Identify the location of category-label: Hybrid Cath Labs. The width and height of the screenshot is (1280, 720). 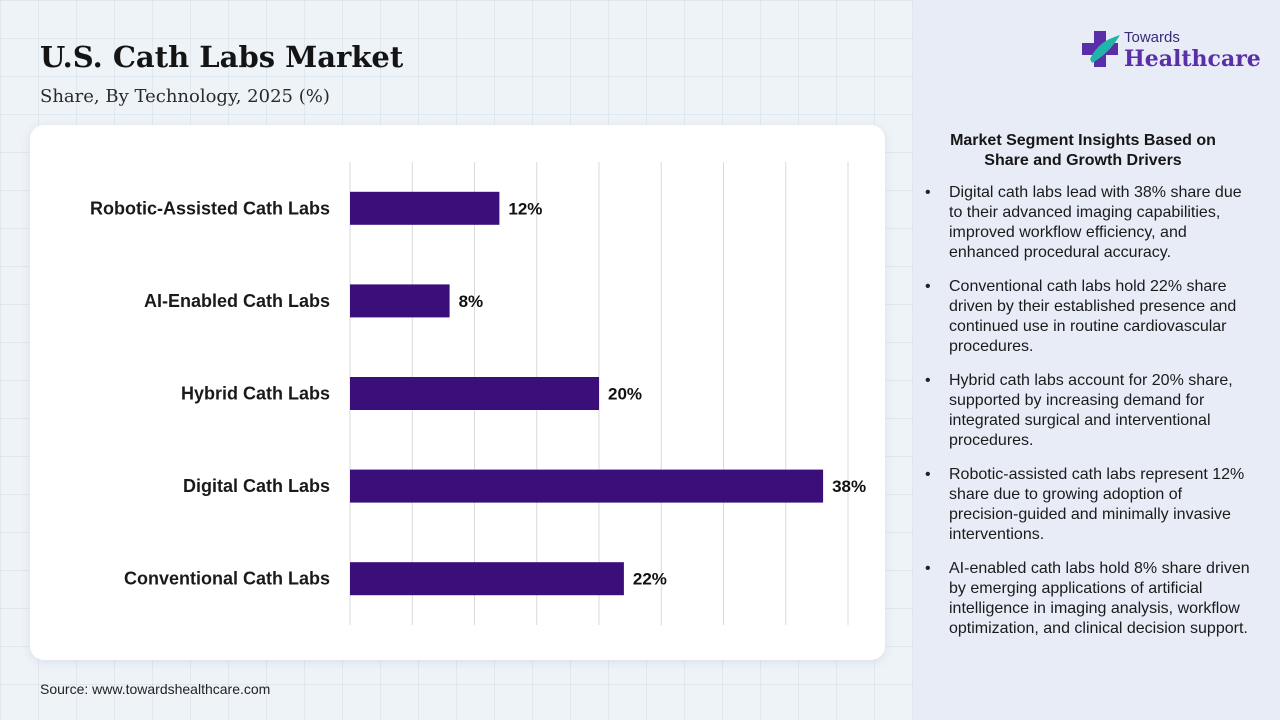
(255, 394).